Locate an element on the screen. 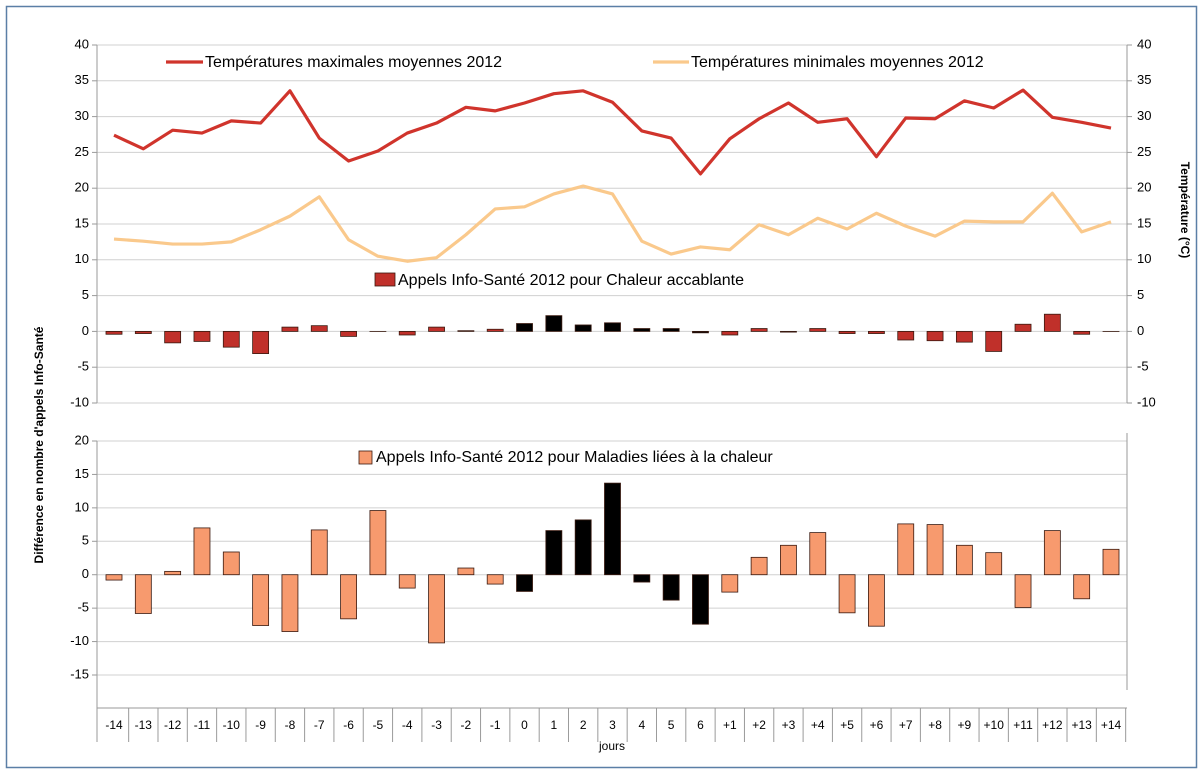 The width and height of the screenshot is (1204, 776). y-tick-label: -10 is located at coordinates (79, 401).